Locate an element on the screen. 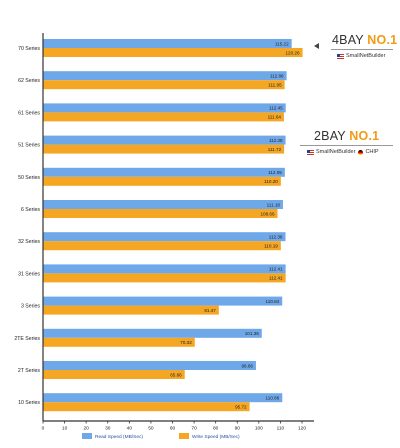 This screenshot has width=400, height=448. badge-4bay-highlight: NO.1 is located at coordinates (382, 40).